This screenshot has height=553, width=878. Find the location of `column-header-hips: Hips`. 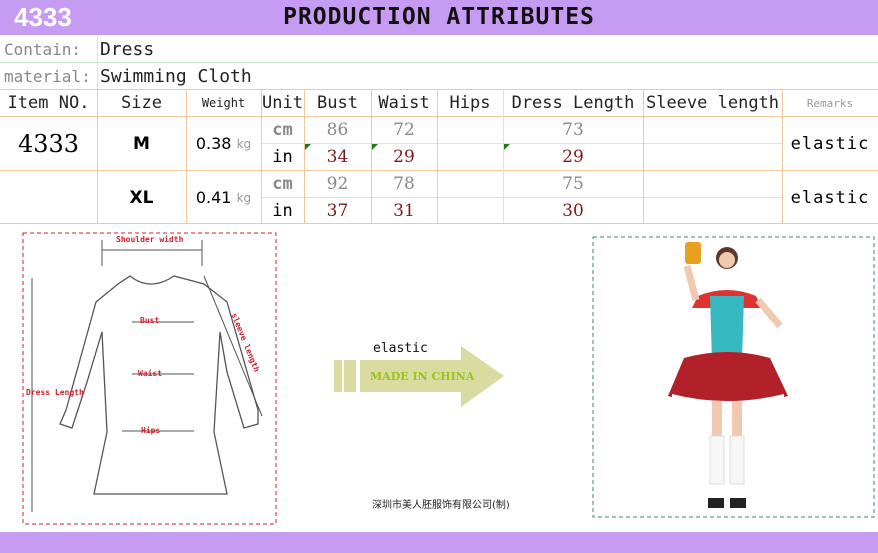

column-header-hips: Hips is located at coordinates (470, 103).